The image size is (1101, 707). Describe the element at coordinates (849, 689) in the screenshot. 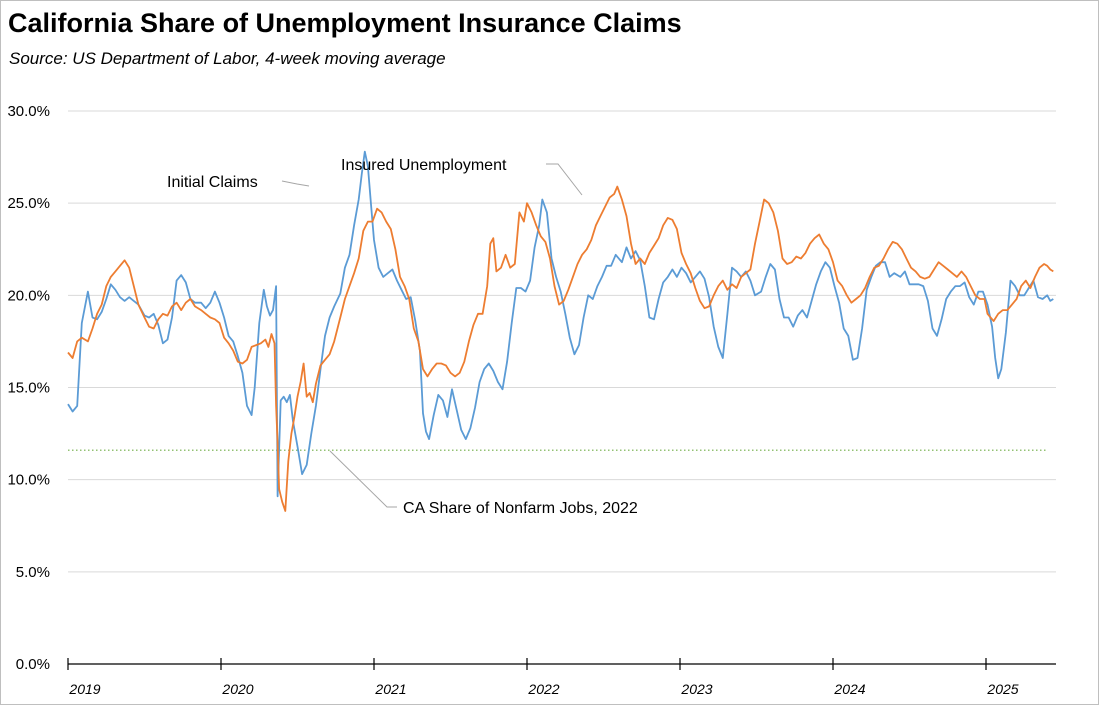

I see `x-tick-label: 2024` at that location.